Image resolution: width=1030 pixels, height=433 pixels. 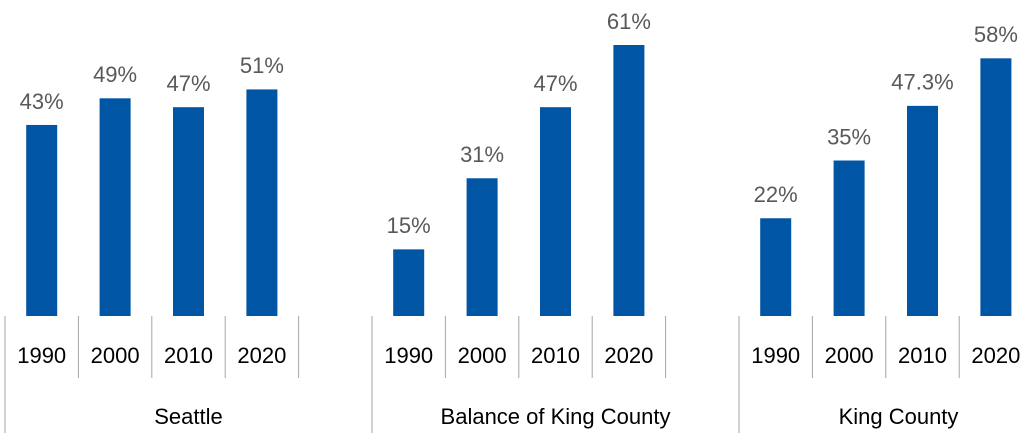 I want to click on group-label: Balance of King County, so click(x=556, y=416).